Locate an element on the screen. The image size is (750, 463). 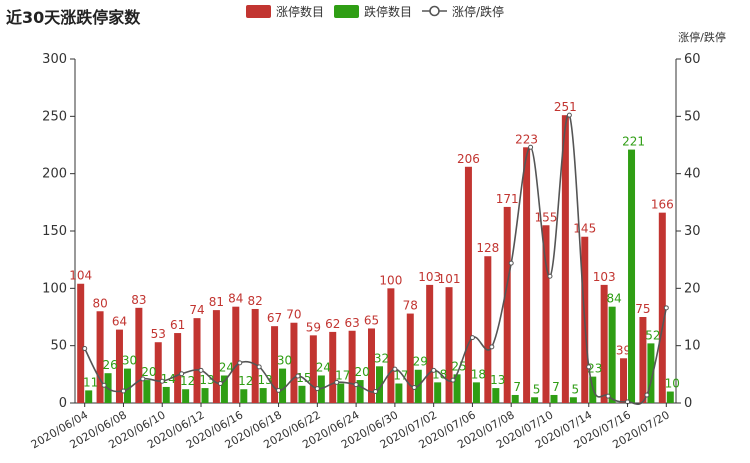
limit-up-data-label: 67 is located at coordinates (274, 318).